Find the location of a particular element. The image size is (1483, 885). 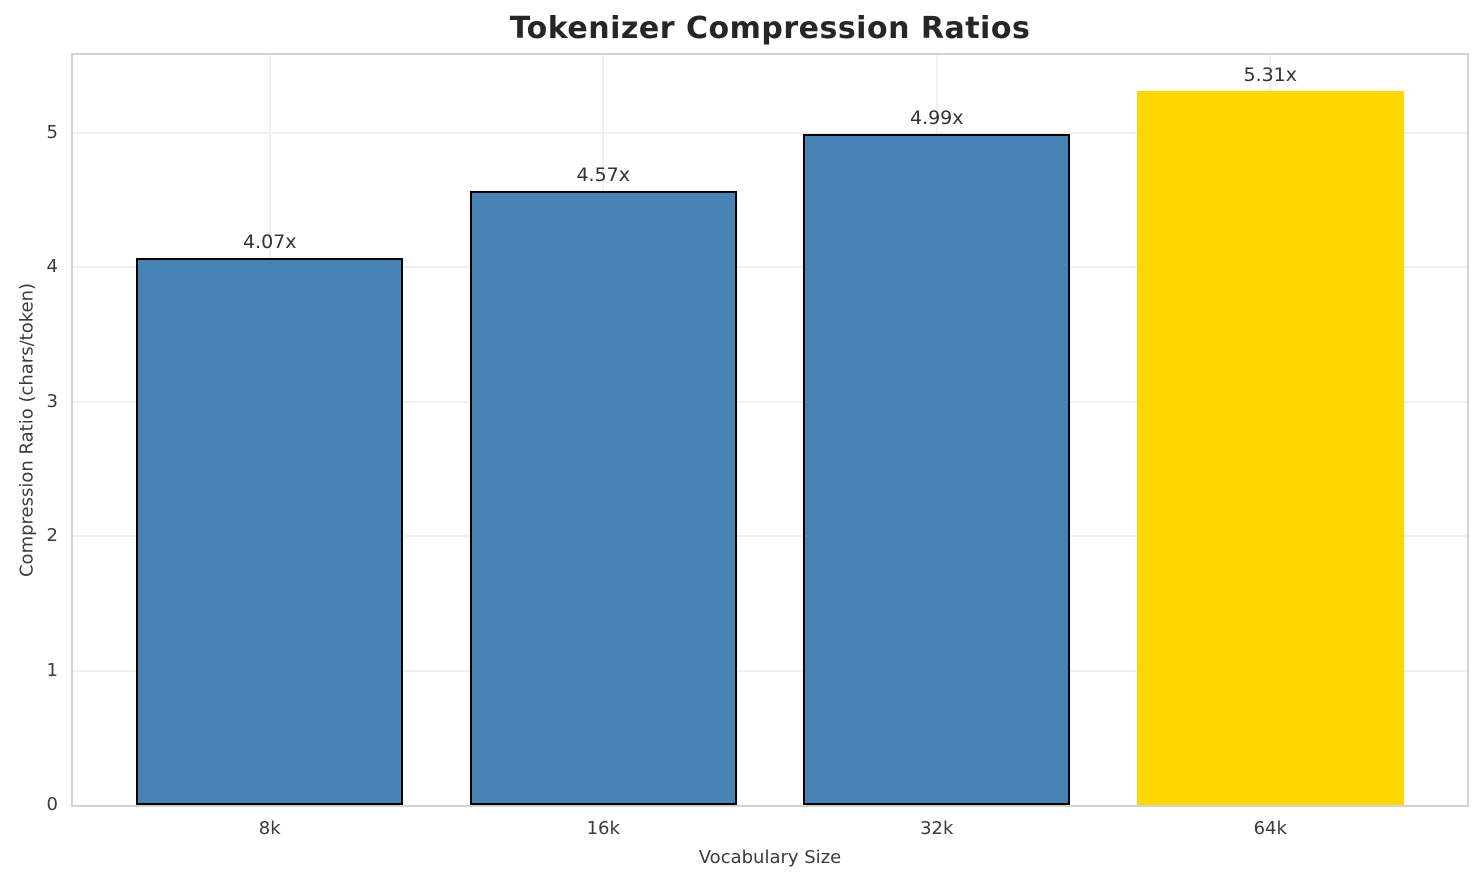

y-tick-label: 1 is located at coordinates (52, 670).